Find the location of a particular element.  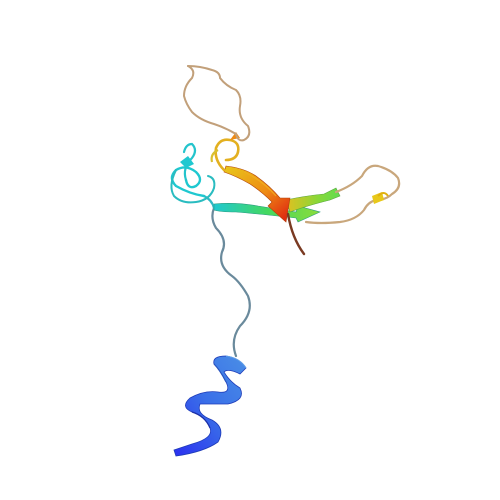

n-terminal-helix is located at coordinates (210, 406).